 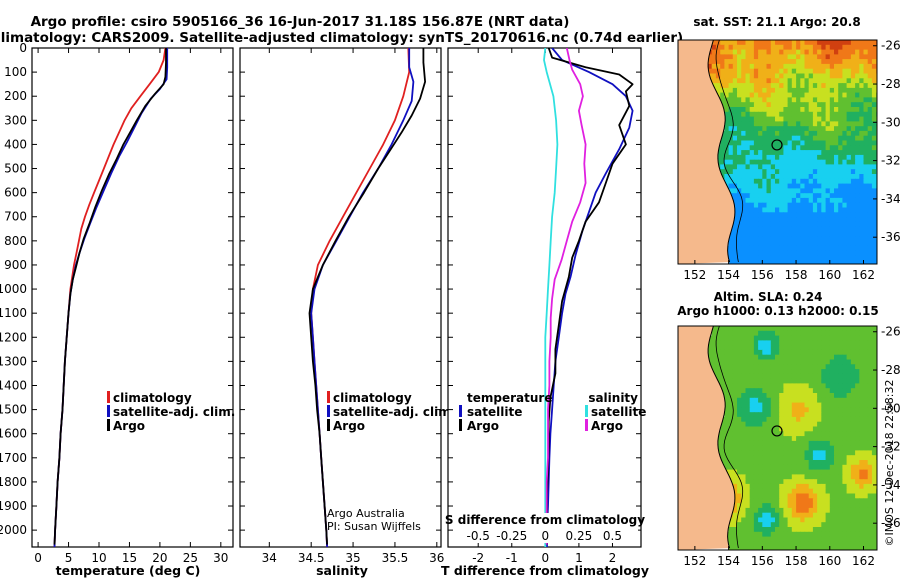 I want to click on map-lon-label: 154, so click(x=728, y=275).